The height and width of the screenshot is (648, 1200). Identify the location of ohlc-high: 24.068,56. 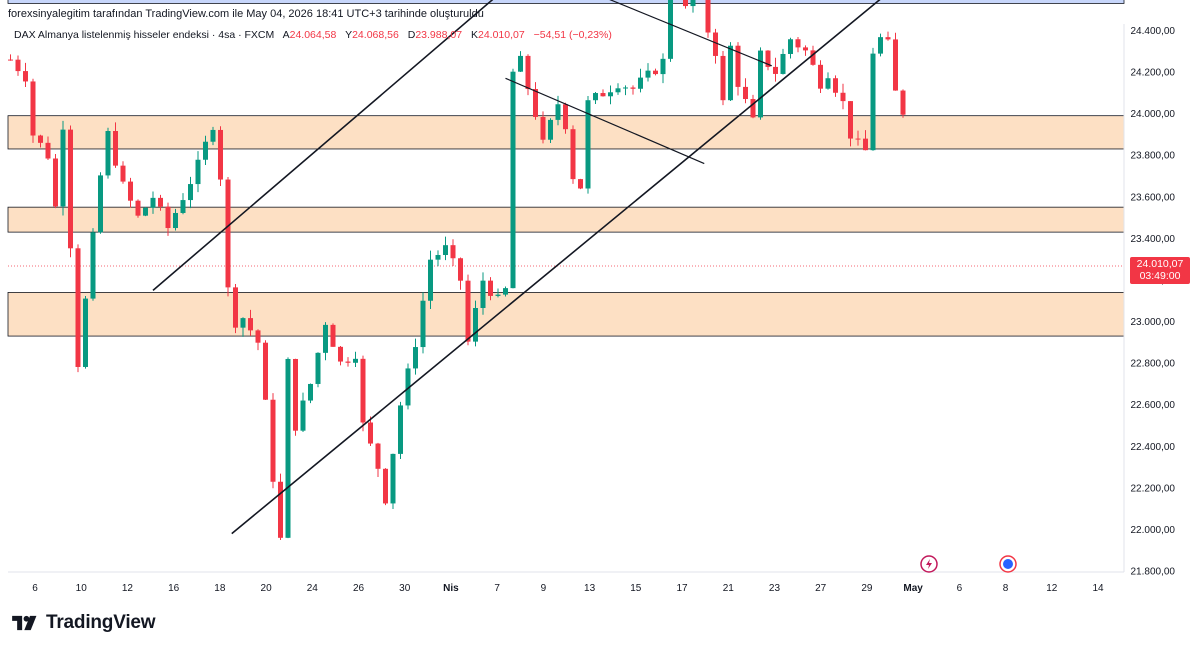
(375, 35).